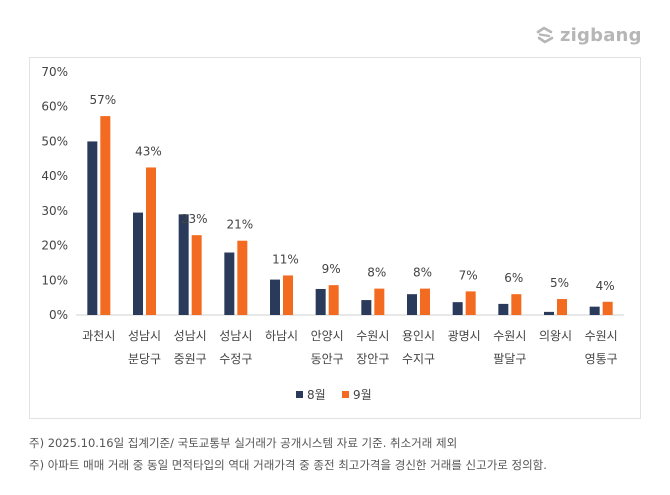  What do you see at coordinates (239, 225) in the screenshot?
I see `data-label: 21%` at bounding box center [239, 225].